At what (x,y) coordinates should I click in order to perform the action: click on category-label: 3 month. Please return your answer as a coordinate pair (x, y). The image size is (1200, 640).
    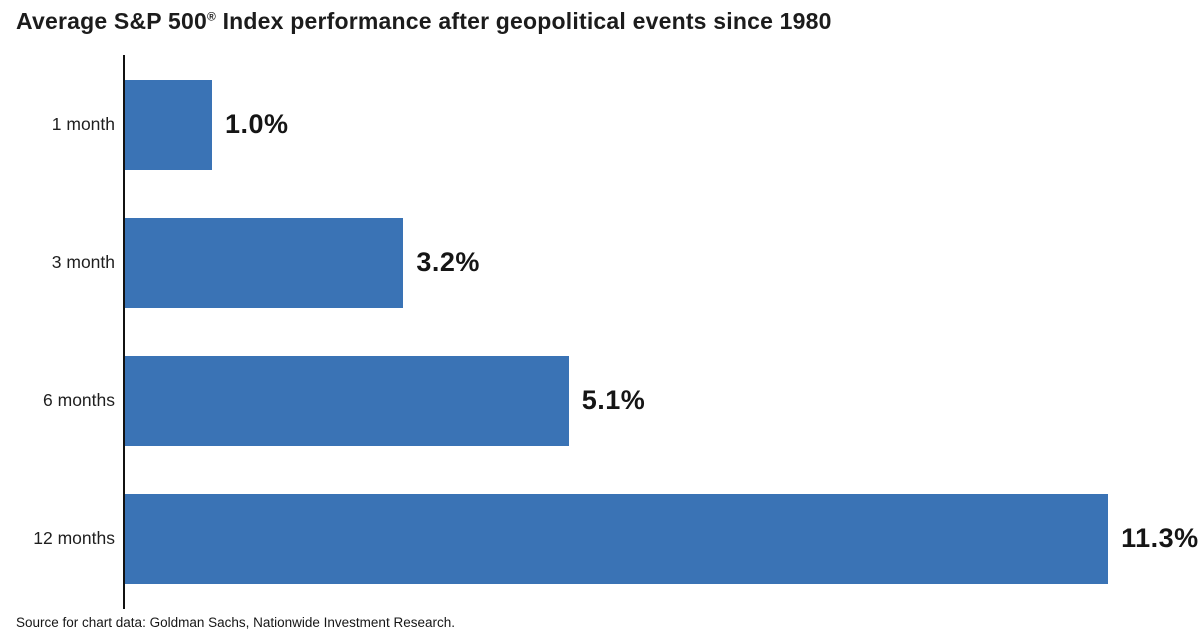
    Looking at the image, I should click on (83, 262).